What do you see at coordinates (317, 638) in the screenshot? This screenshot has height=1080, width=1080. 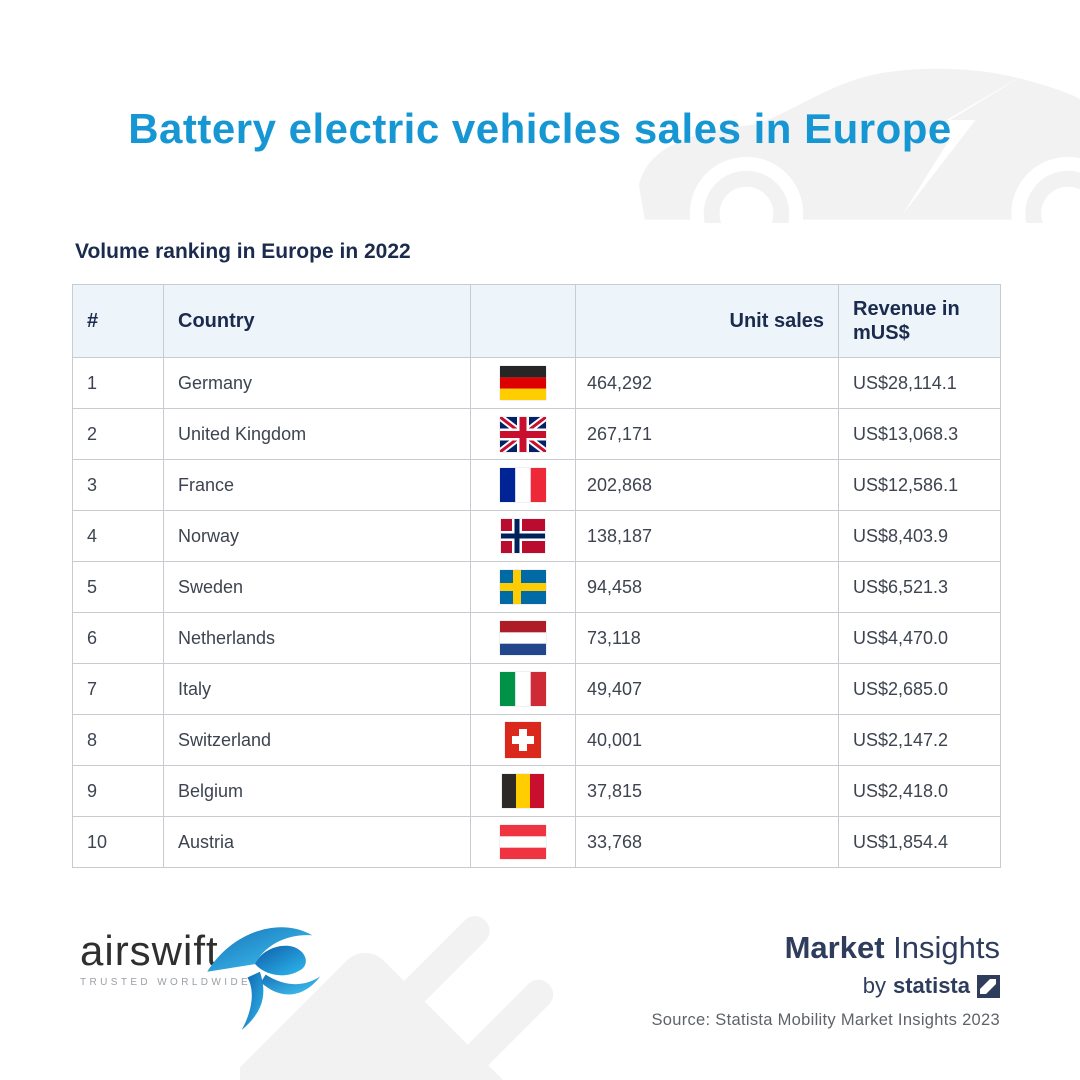 I see `country-cell: Netherlands` at bounding box center [317, 638].